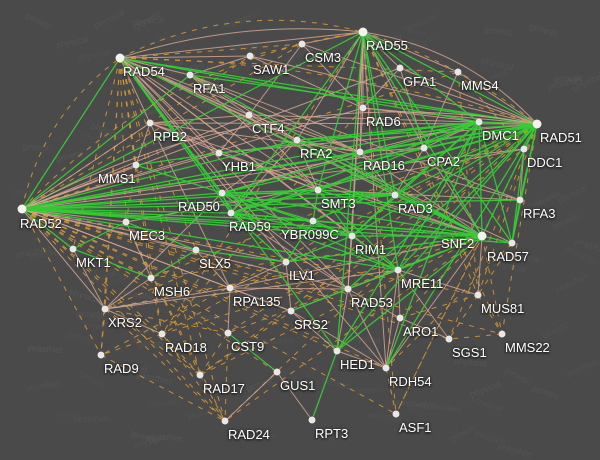 The image size is (600, 460). What do you see at coordinates (190, 75) in the screenshot?
I see `graph-node-rfa1` at bounding box center [190, 75].